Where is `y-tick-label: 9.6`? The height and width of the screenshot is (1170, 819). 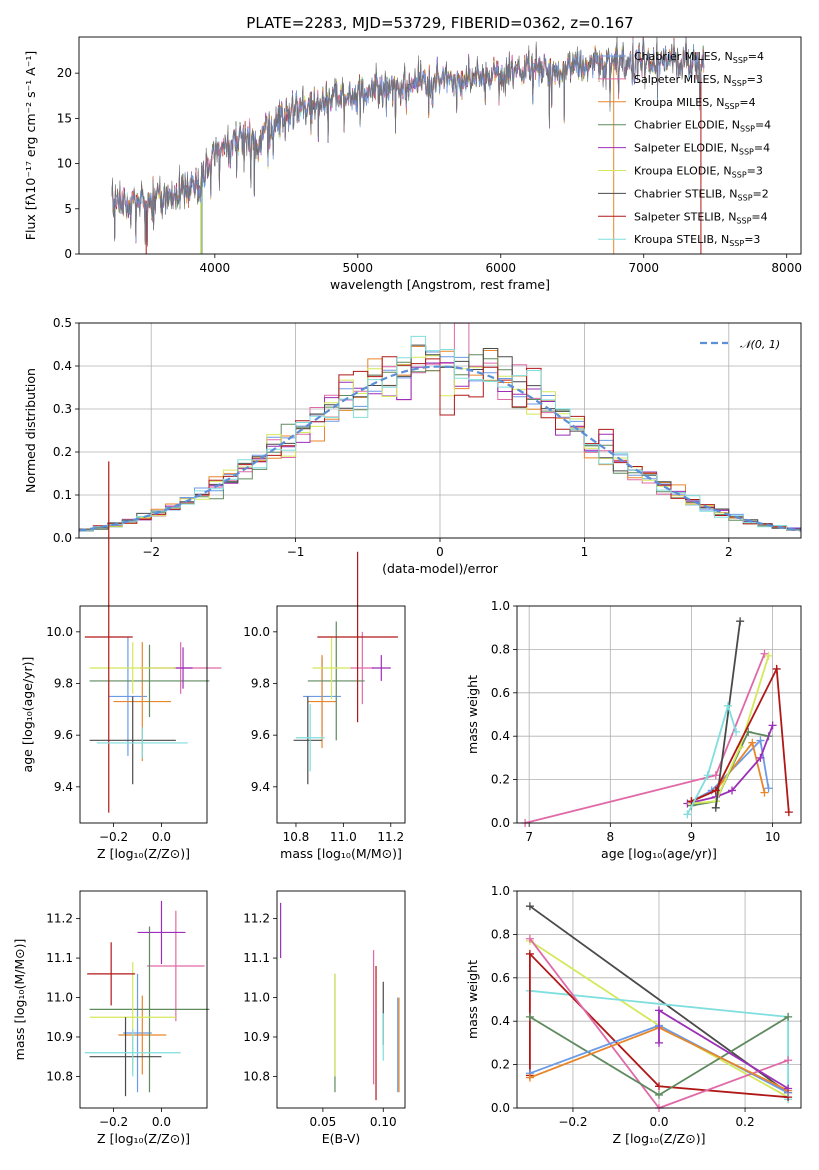
y-tick-label: 9.6 is located at coordinates (260, 735).